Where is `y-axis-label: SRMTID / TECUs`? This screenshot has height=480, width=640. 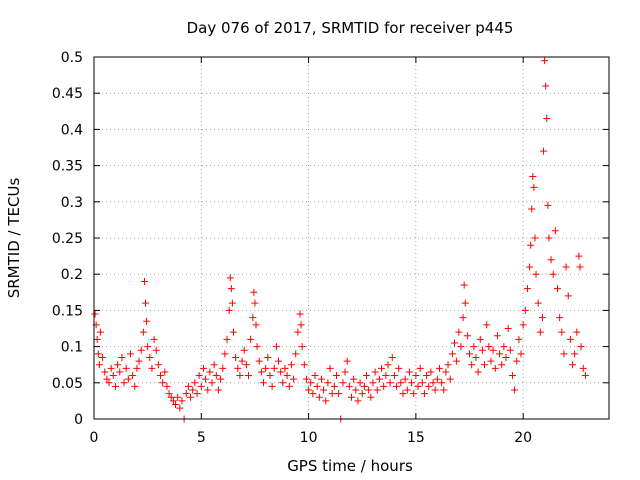 y-axis-label: SRMTID / TECUs is located at coordinates (14, 238).